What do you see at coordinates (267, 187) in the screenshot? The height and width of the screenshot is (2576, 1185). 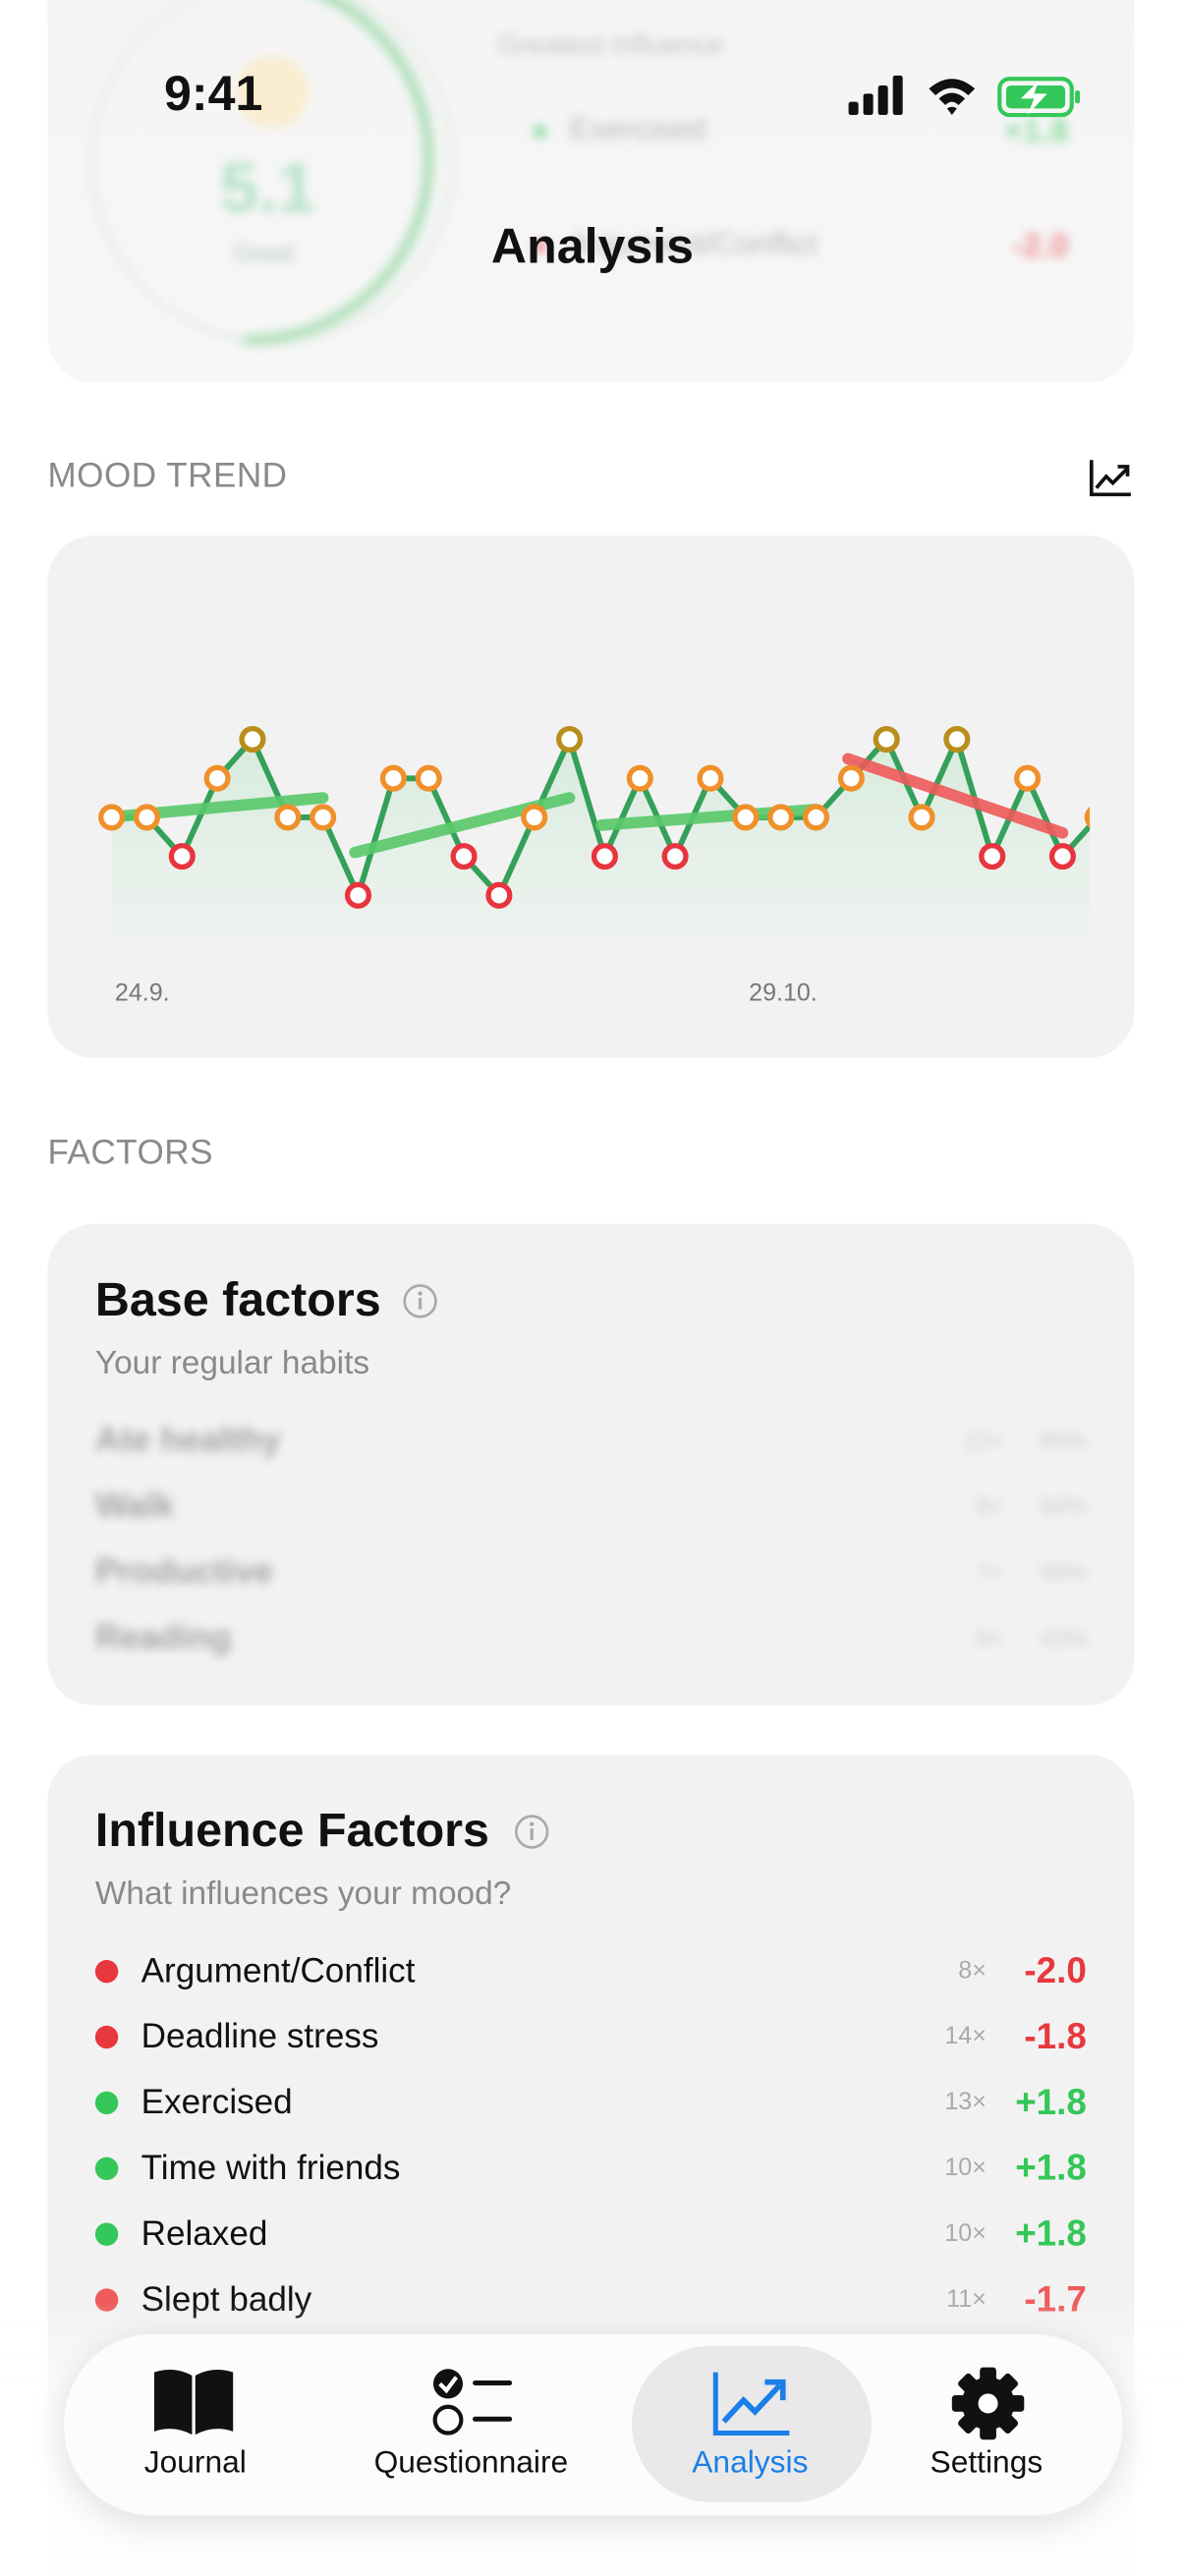 I see `score: 5.1` at bounding box center [267, 187].